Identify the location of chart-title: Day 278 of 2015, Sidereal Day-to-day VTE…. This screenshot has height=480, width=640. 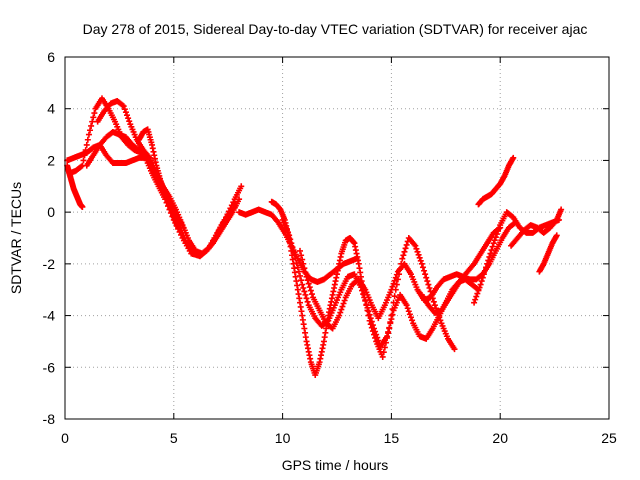
(335, 29).